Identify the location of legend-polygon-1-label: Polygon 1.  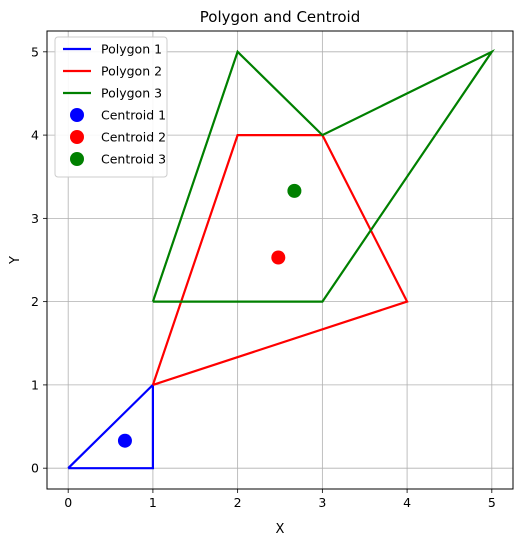
(131, 49).